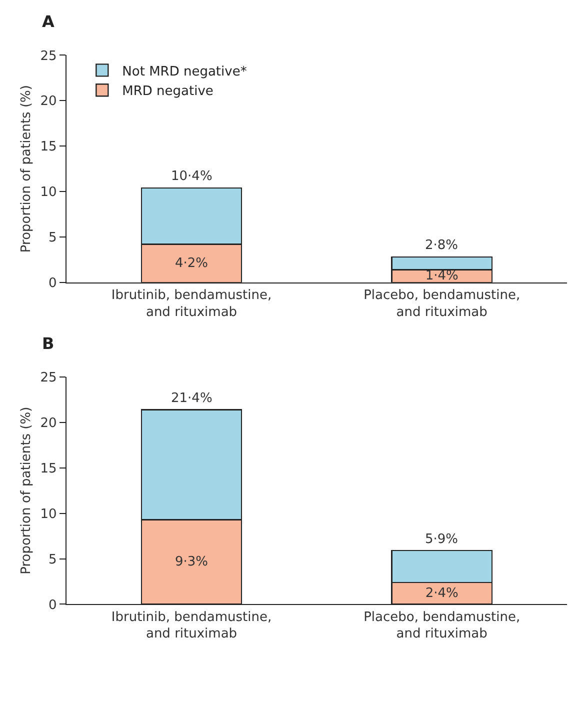  What do you see at coordinates (185, 72) in the screenshot?
I see `legend-label: Not MRD negative*` at bounding box center [185, 72].